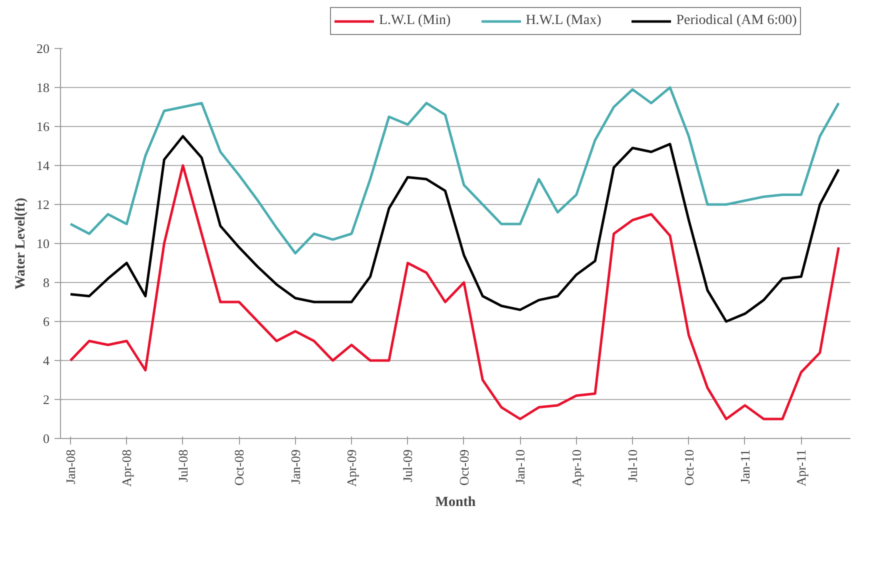  What do you see at coordinates (46, 399) in the screenshot?
I see `y-tick-label: 2` at bounding box center [46, 399].